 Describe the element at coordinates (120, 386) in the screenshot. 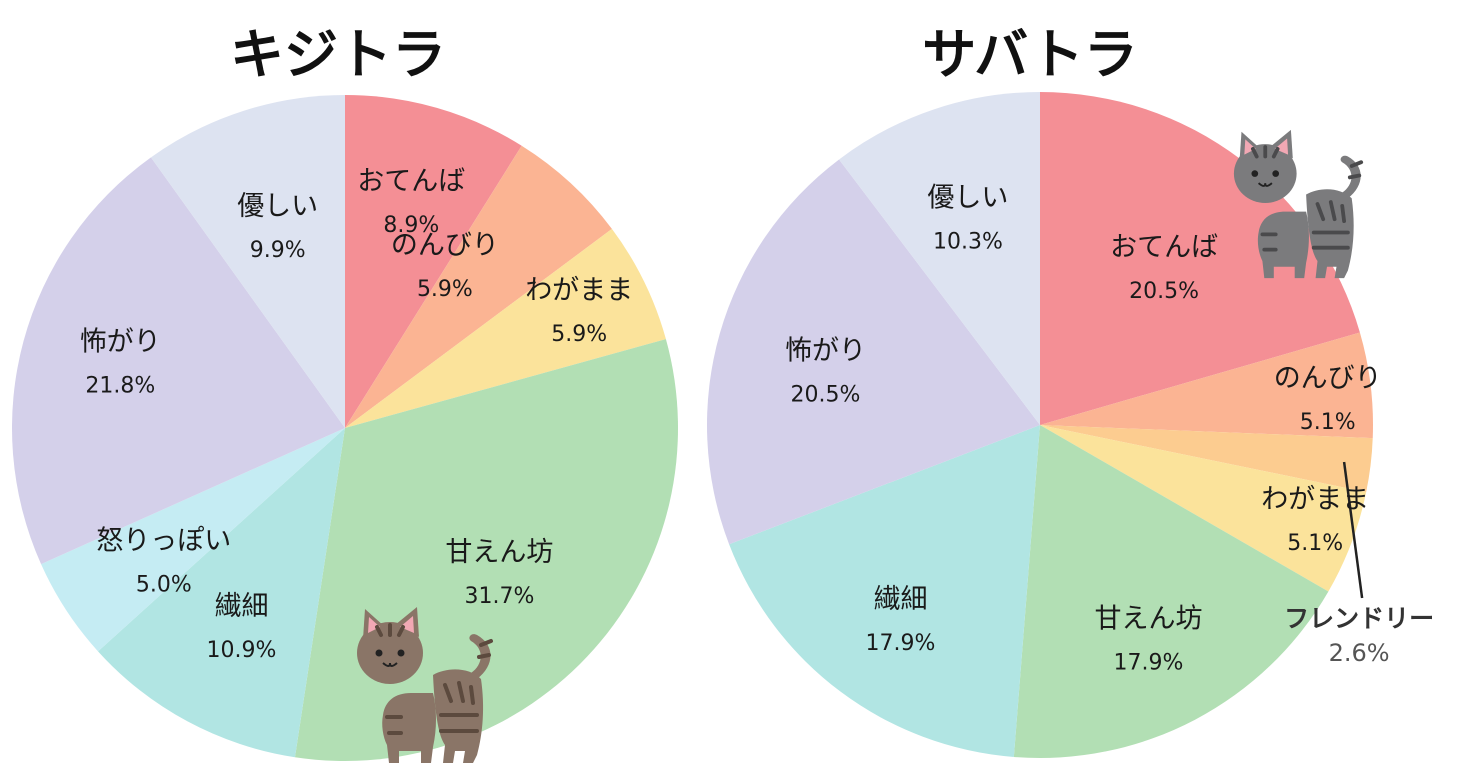

I see `slice-value-label: 21.8%` at that location.